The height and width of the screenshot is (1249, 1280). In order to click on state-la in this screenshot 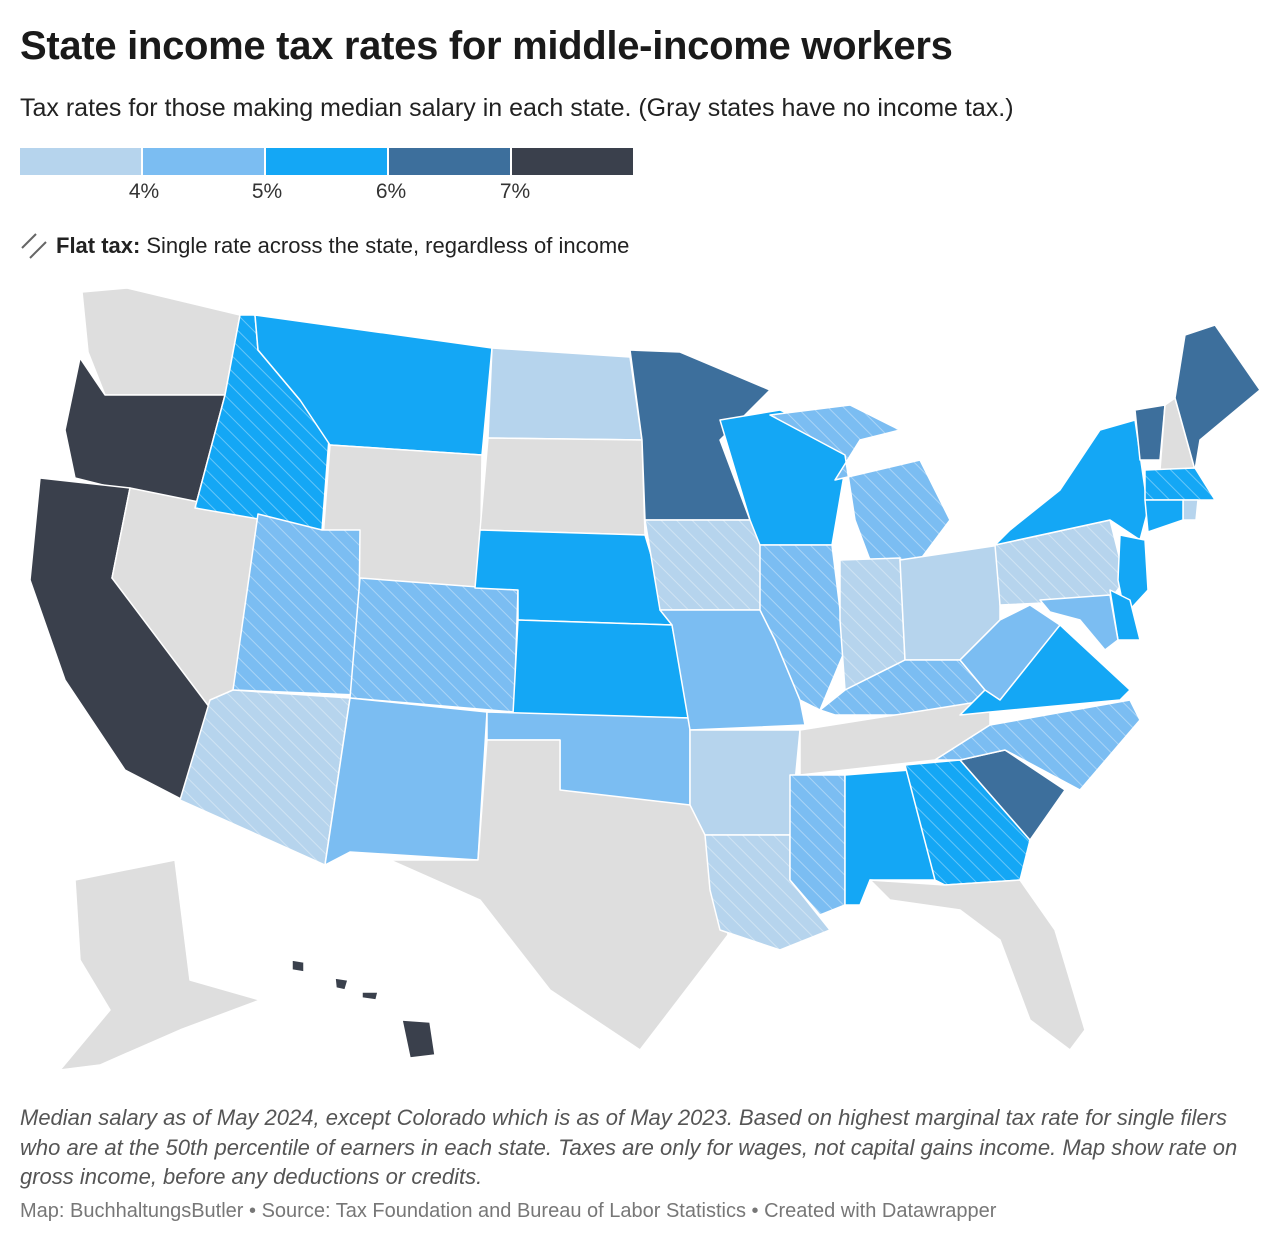, I will do `click(767, 892)`.